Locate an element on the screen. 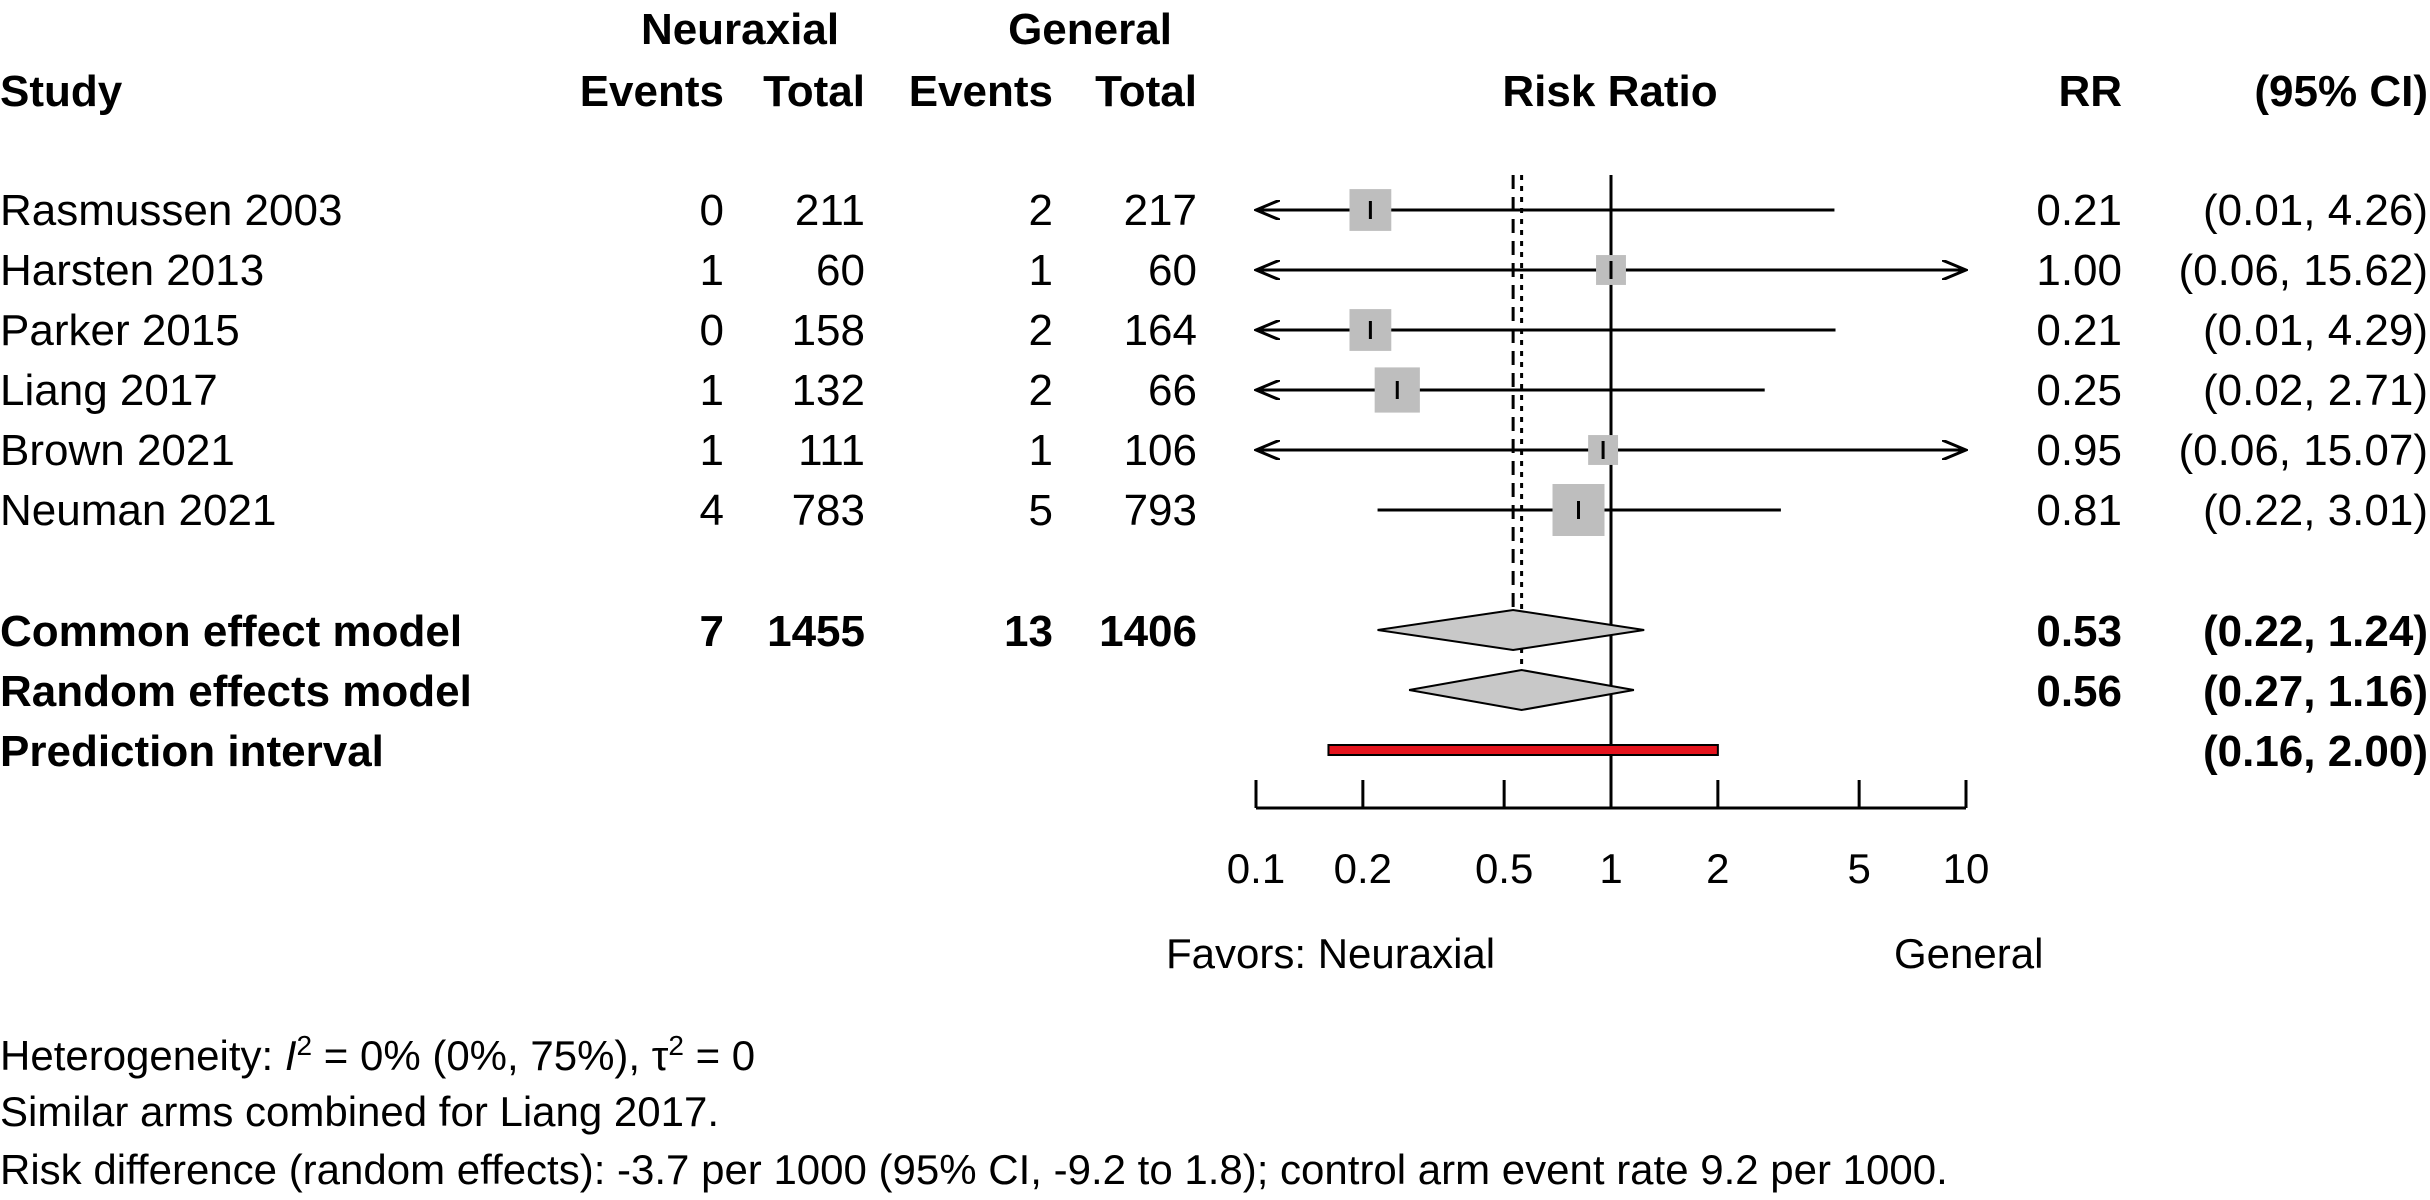  common-rr-value: 0.53 is located at coordinates (2079, 631).